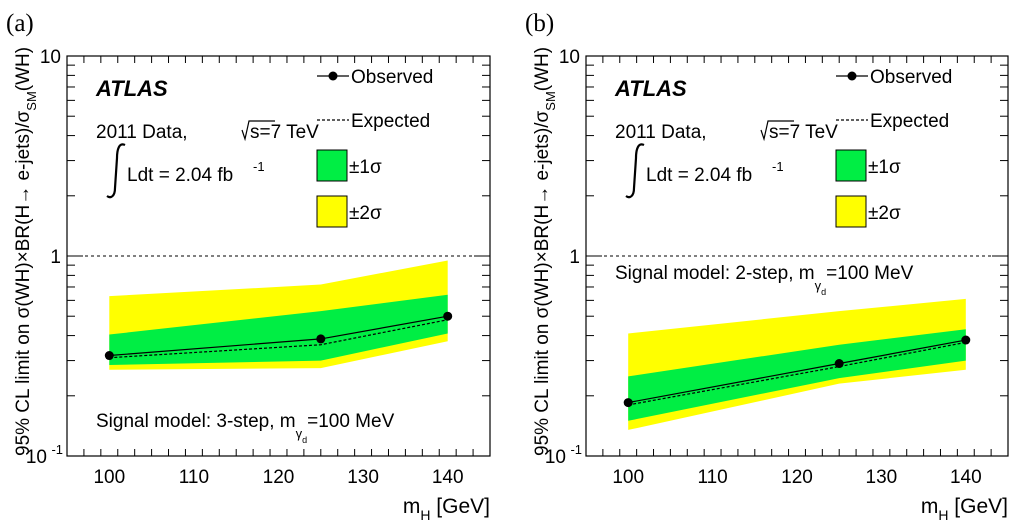  I want to click on panel-label: (b), so click(539, 23).